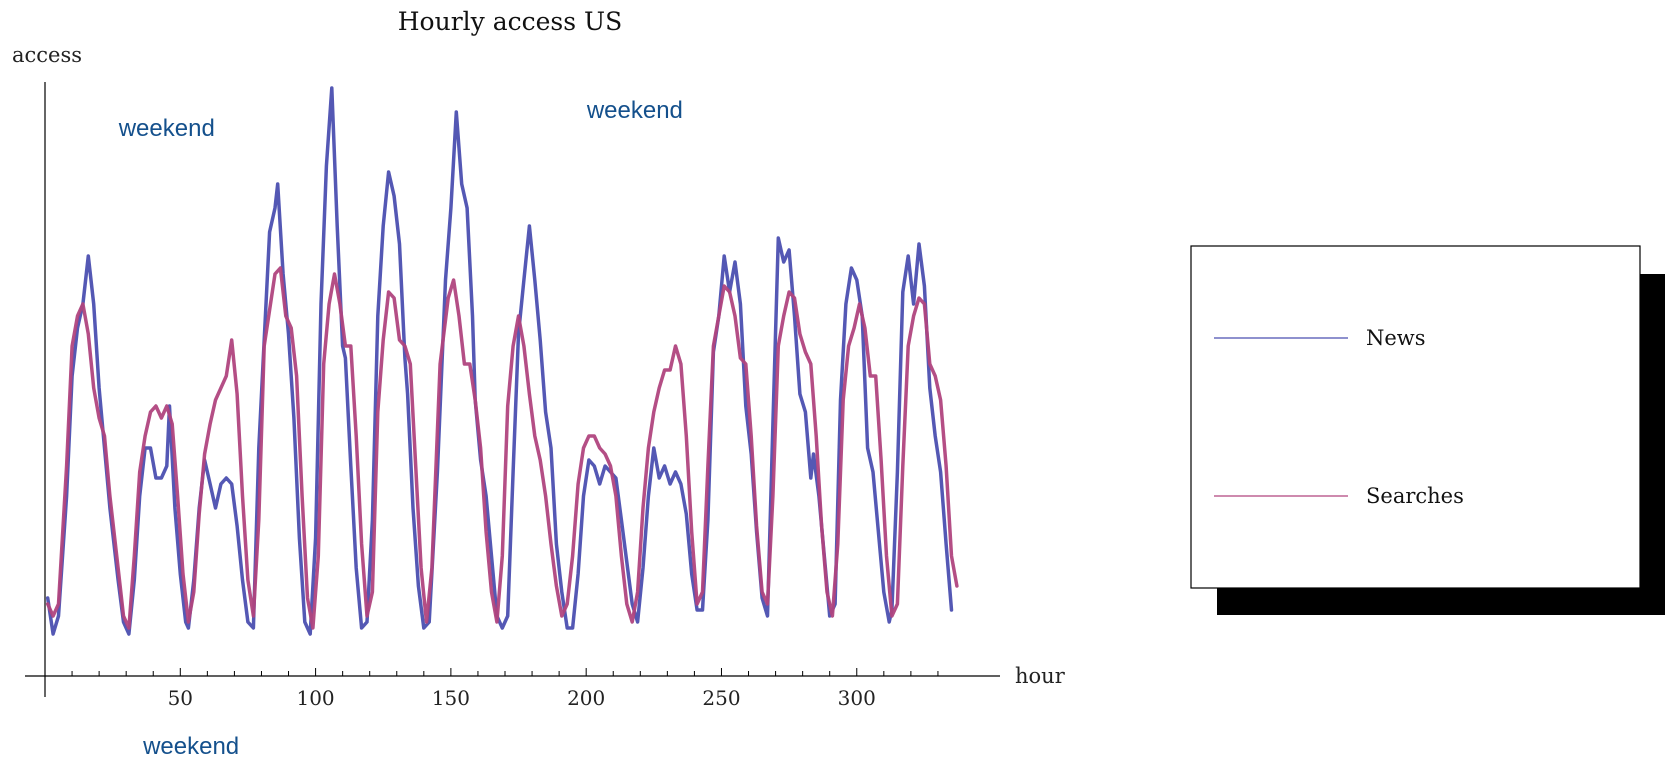 This screenshot has height=763, width=1665. I want to click on x-tick-label: 100, so click(315, 698).